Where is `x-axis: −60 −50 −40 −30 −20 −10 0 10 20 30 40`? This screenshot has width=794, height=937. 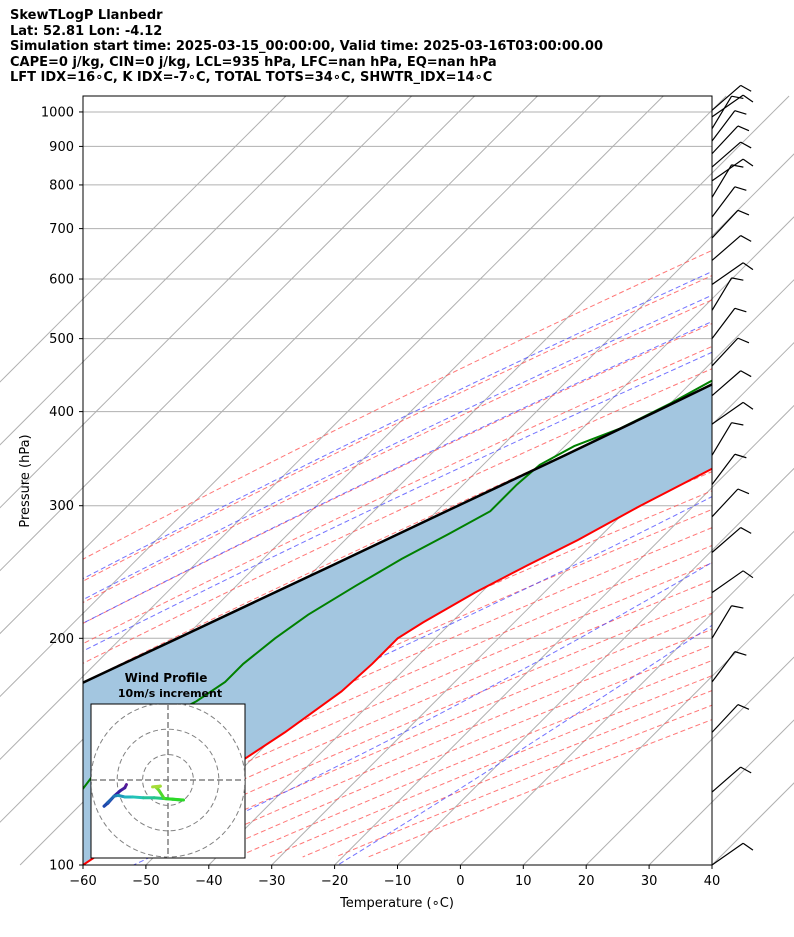
x-axis: −60 −50 −40 −30 −20 −10 0 10 20 30 40 is located at coordinates (394, 877).